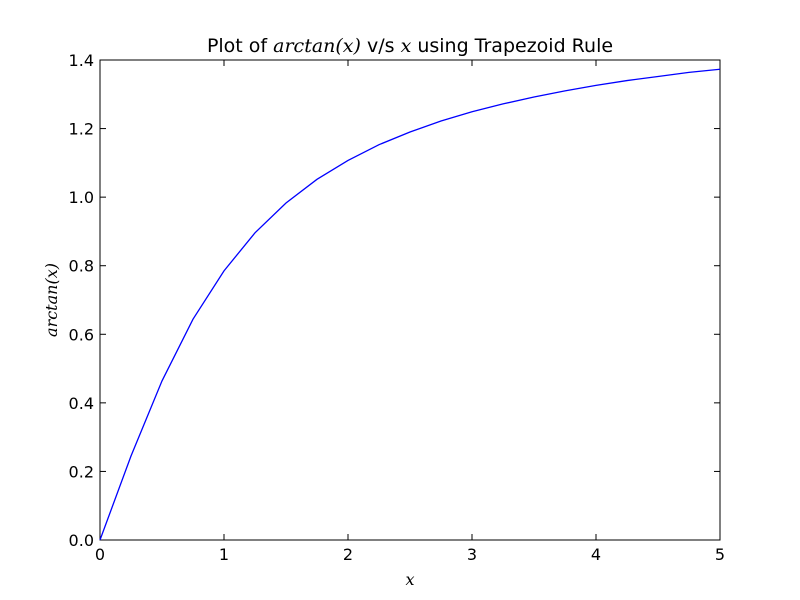 This screenshot has height=600, width=800. I want to click on y-tick-label: 0.0, so click(81, 540).